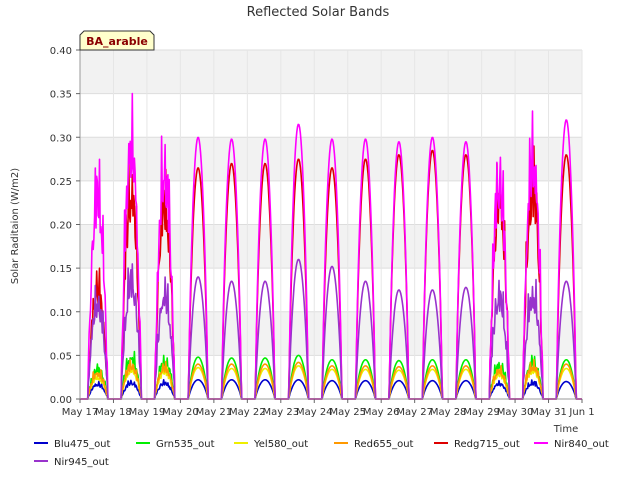 The height and width of the screenshot is (480, 640). What do you see at coordinates (61, 226) in the screenshot?
I see `y-tick-label: 0.20` at bounding box center [61, 226].